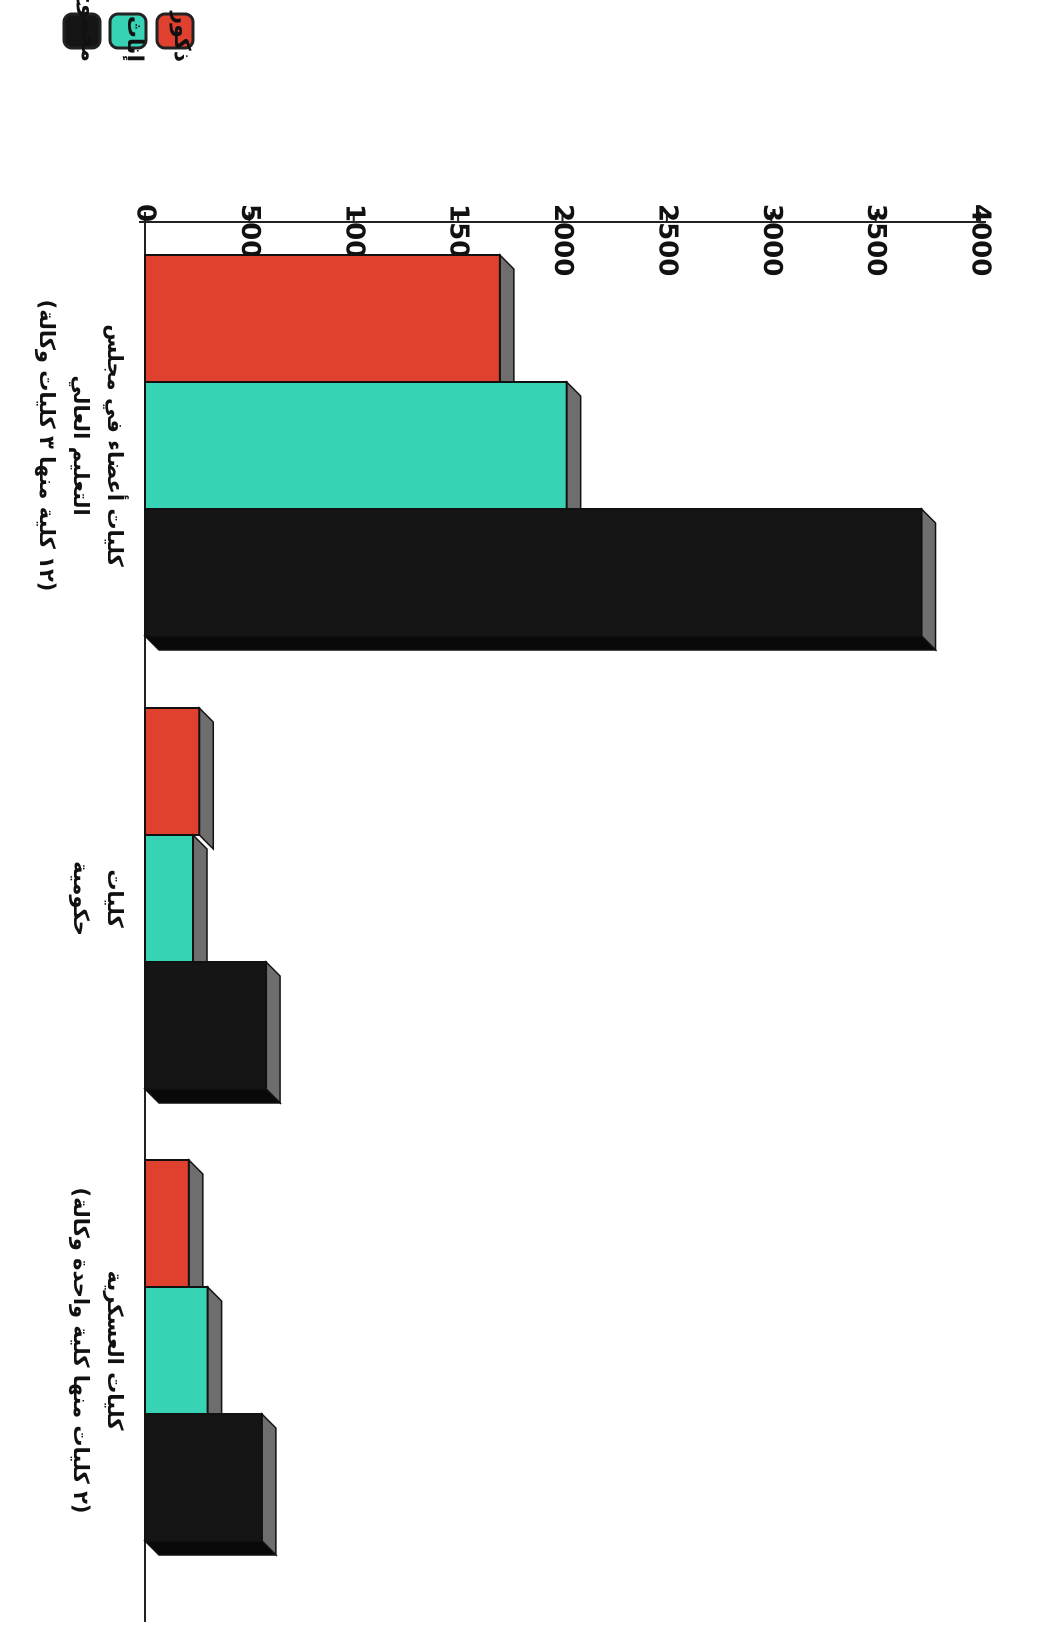  Describe the element at coordinates (47, 446) in the screenshot. I see `category-label-line: (١٢ كلية منها ٣ كليات وكالة)` at that location.